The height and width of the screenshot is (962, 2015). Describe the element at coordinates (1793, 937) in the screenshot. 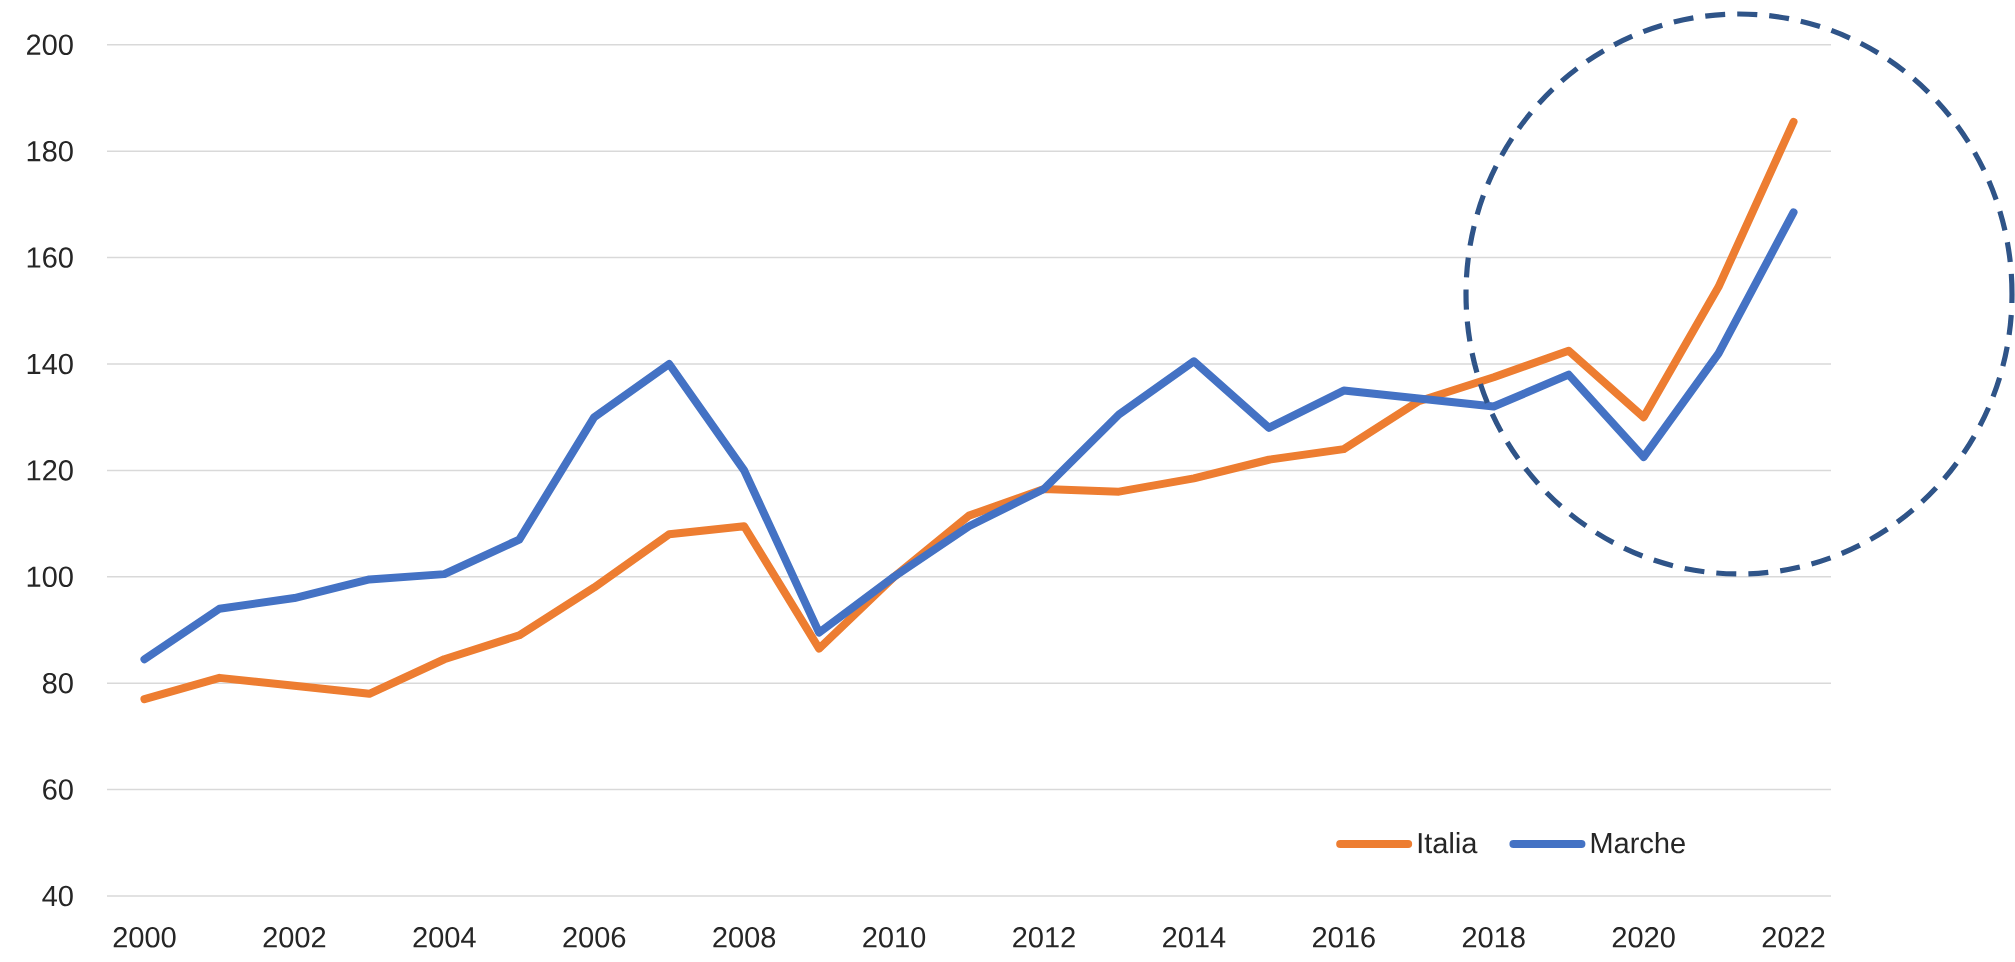

I see `x-tick-label: 2022` at that location.